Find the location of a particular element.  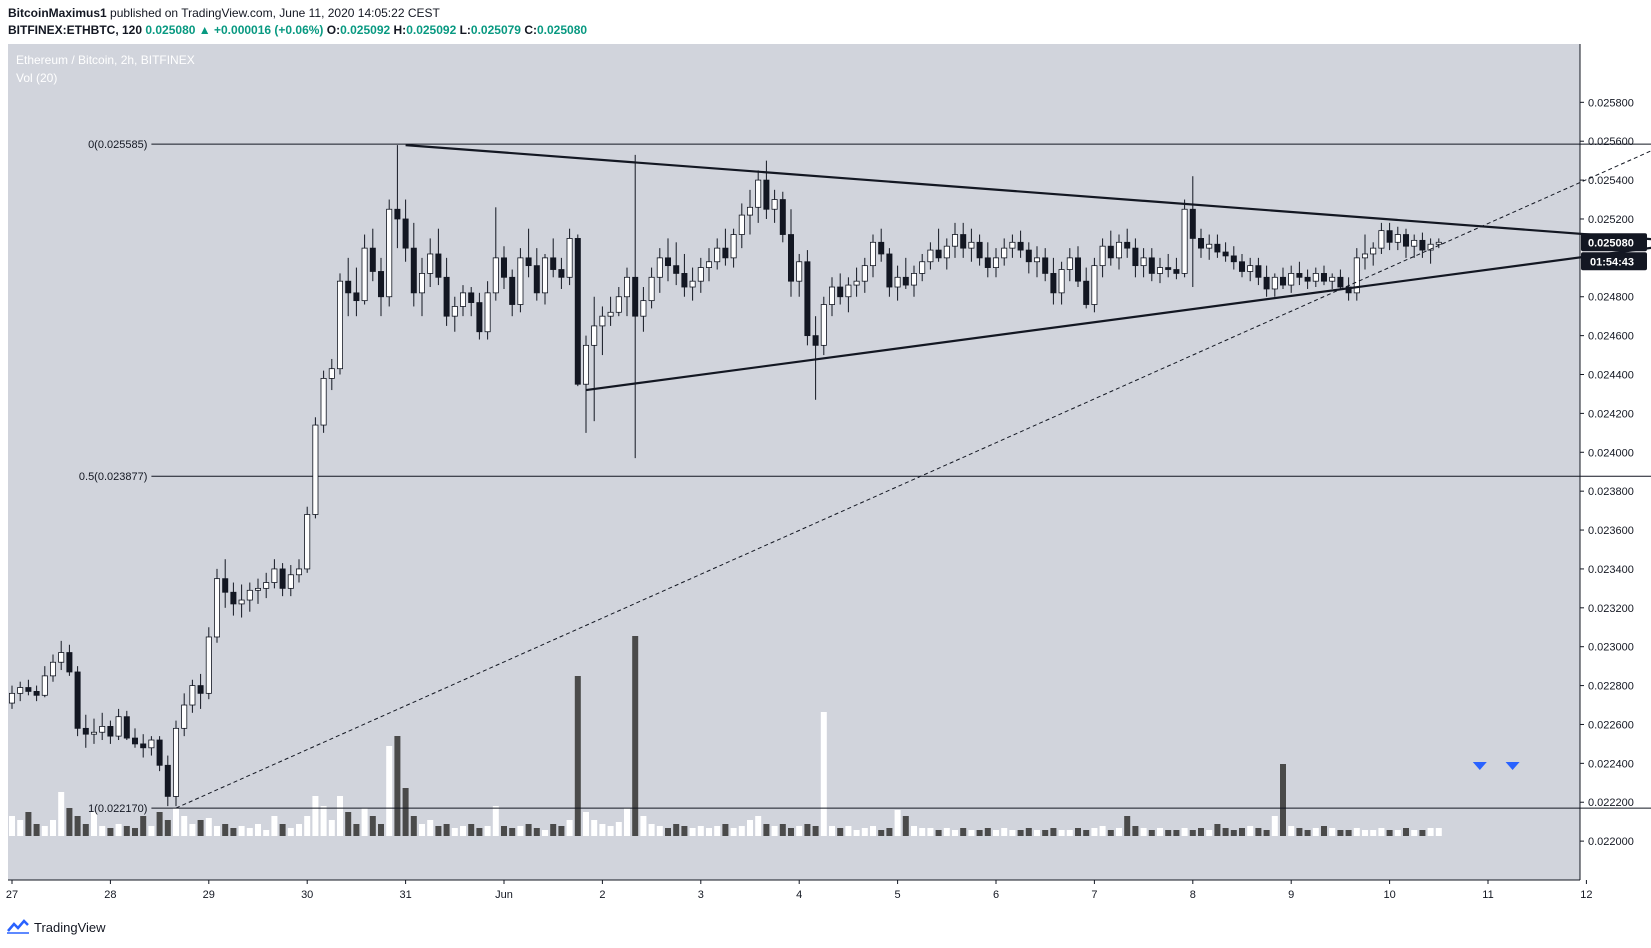

trendline-upper is located at coordinates (1028, 193).